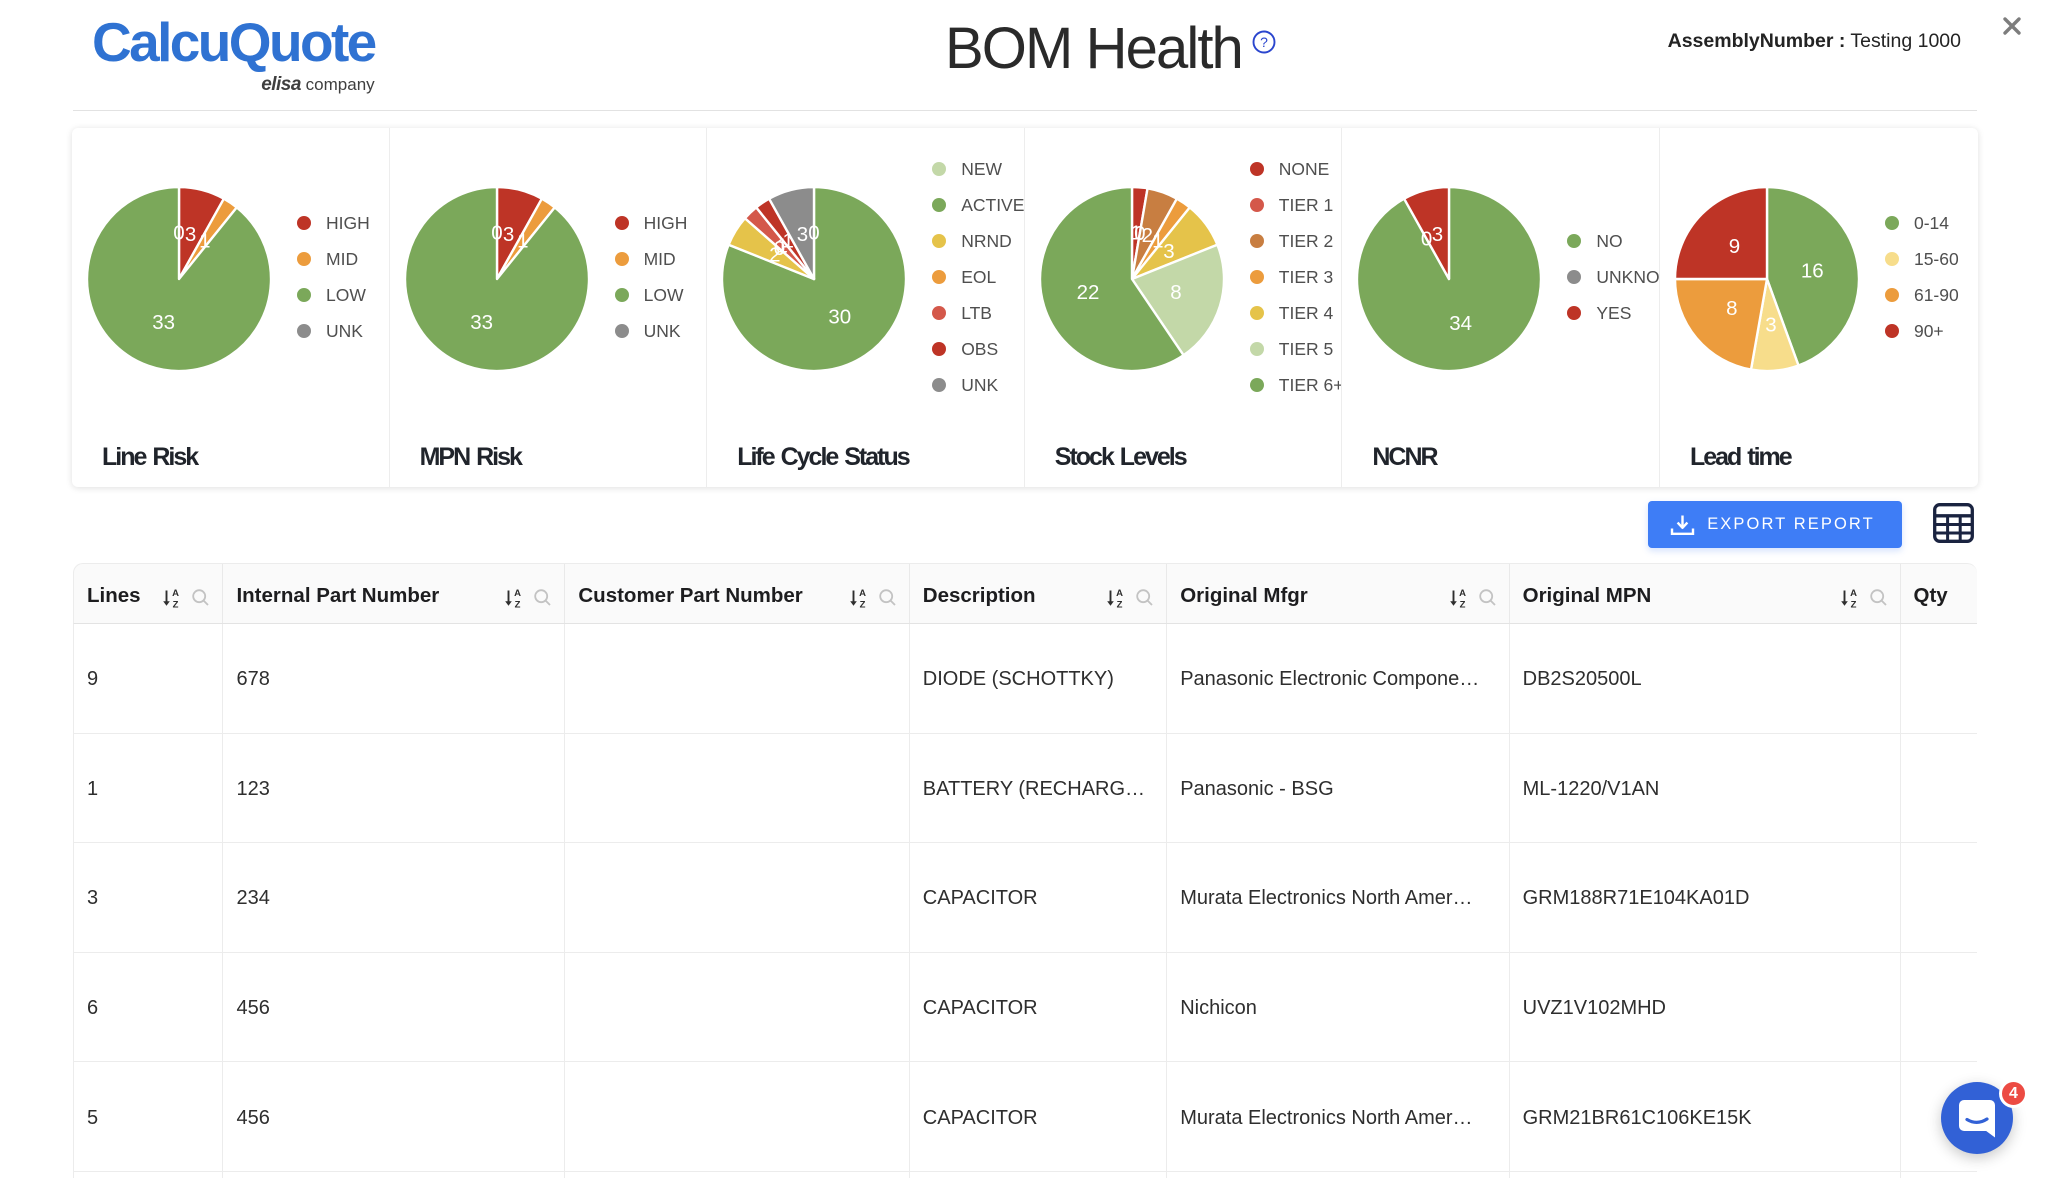  What do you see at coordinates (1734, 246) in the screenshot?
I see `svg-text: 9` at bounding box center [1734, 246].